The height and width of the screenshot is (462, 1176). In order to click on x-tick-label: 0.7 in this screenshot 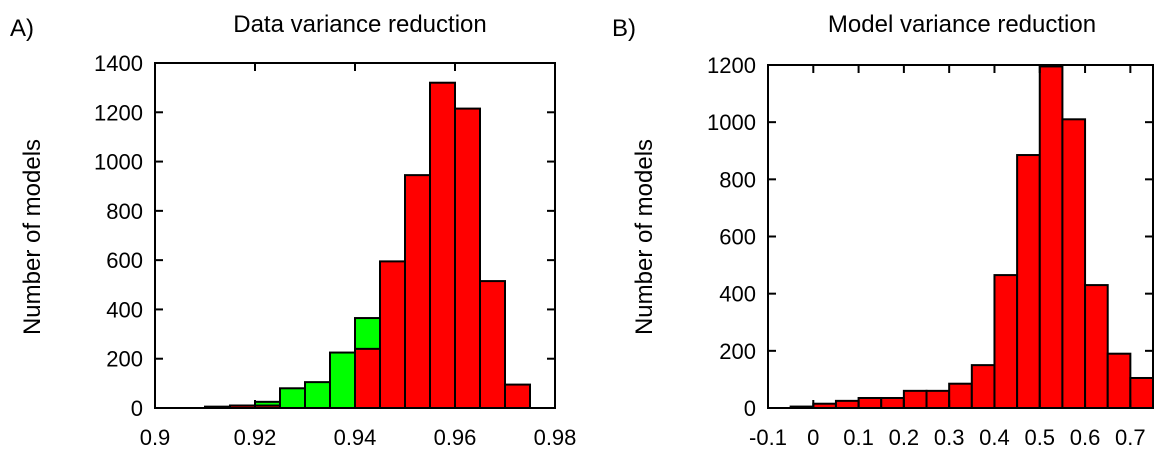, I will do `click(1130, 437)`.